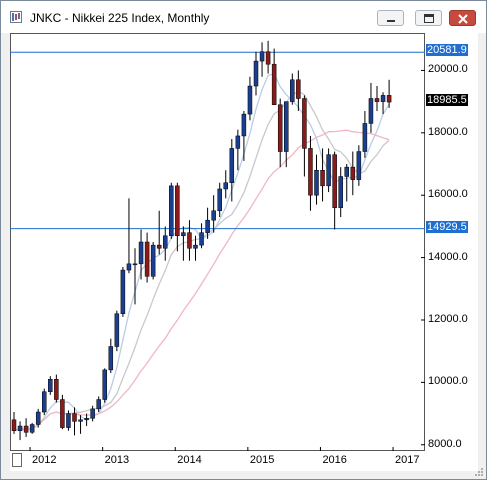 This screenshot has height=480, width=487. I want to click on maximize-icon, so click(429, 18).